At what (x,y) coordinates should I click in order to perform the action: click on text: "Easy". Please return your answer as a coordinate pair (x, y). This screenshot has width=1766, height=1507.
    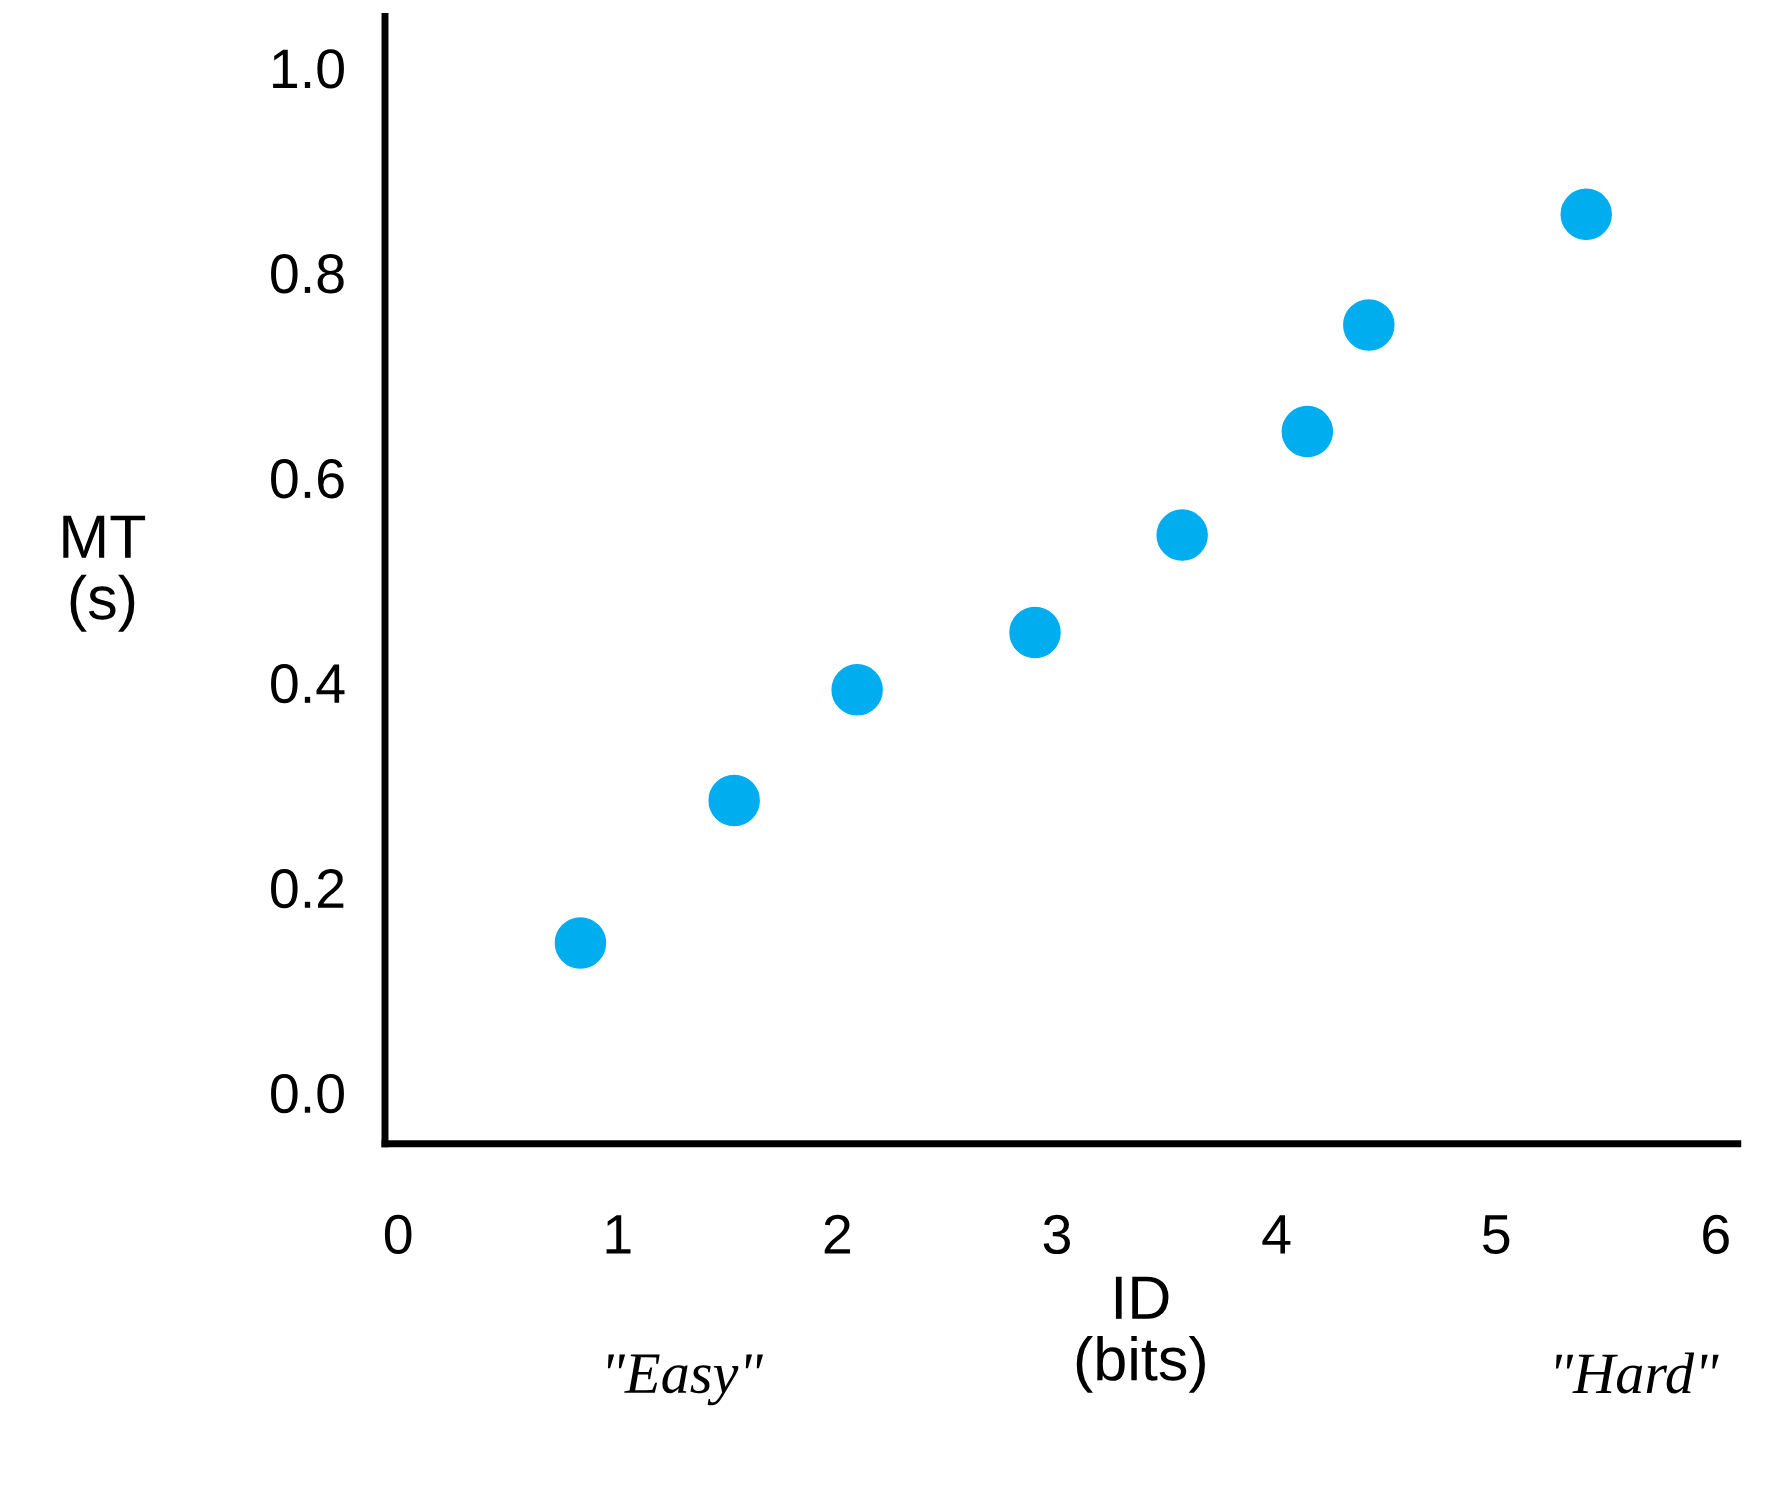
    Looking at the image, I should click on (685, 1380).